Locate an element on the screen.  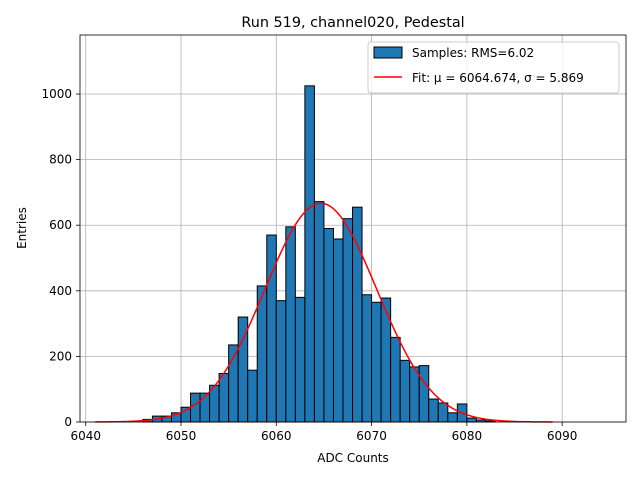
y-tick-label: 0 is located at coordinates (68, 422).